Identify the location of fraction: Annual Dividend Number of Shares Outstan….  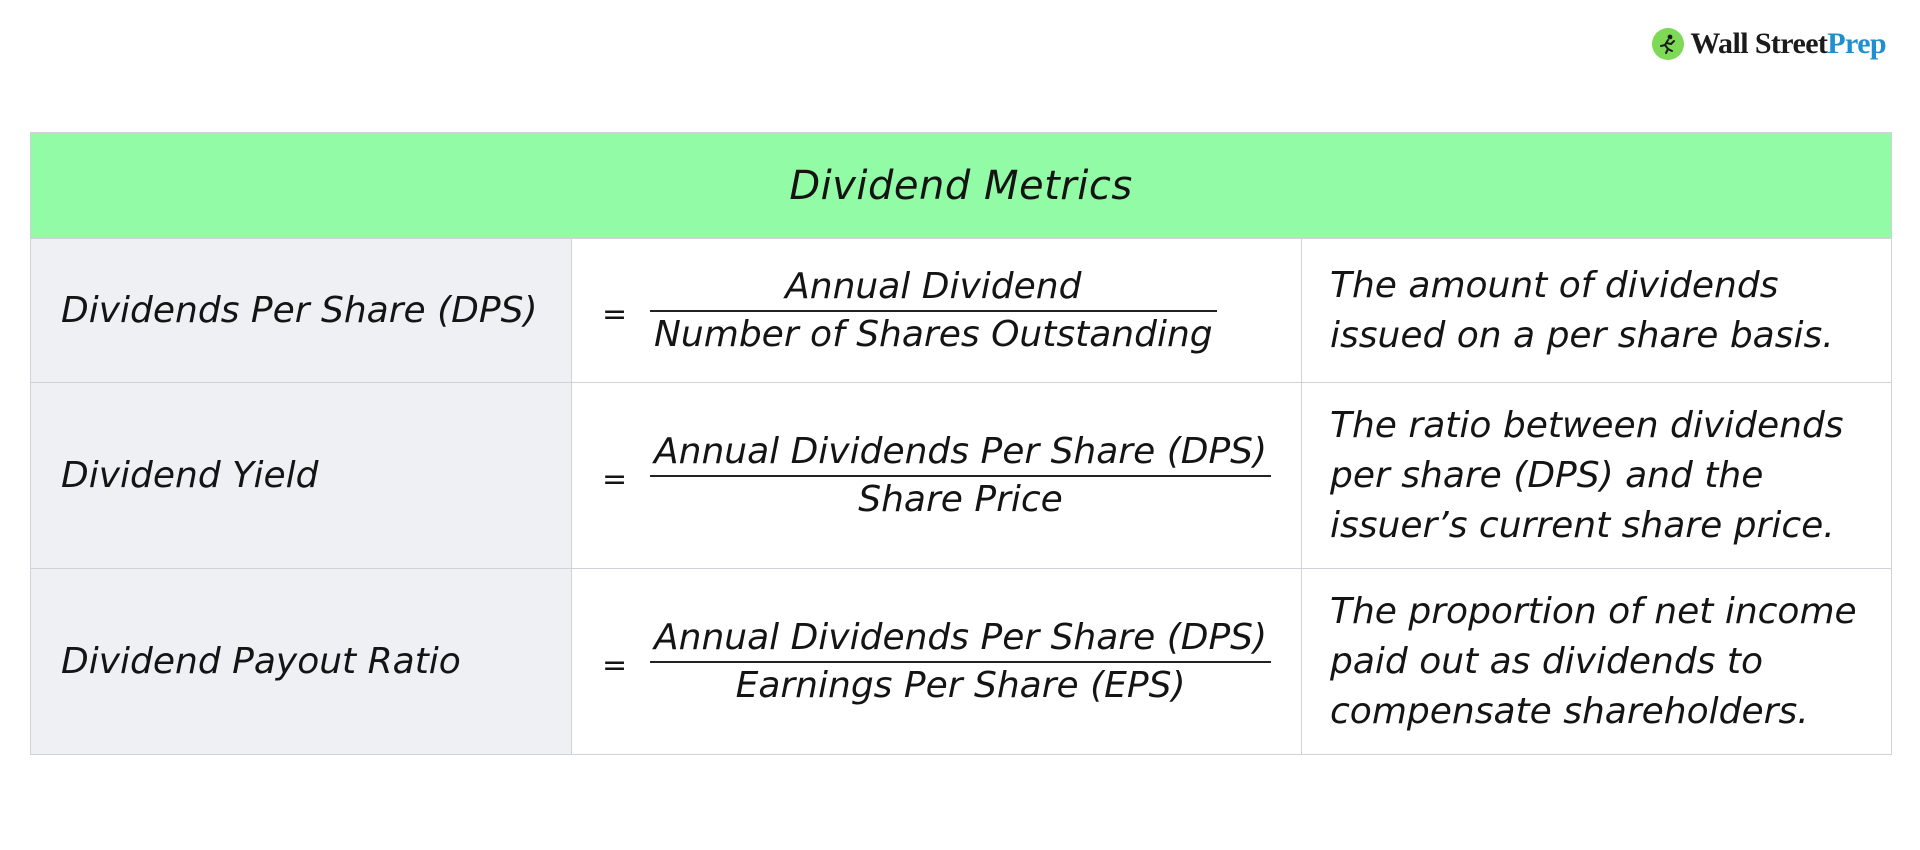
(933, 310).